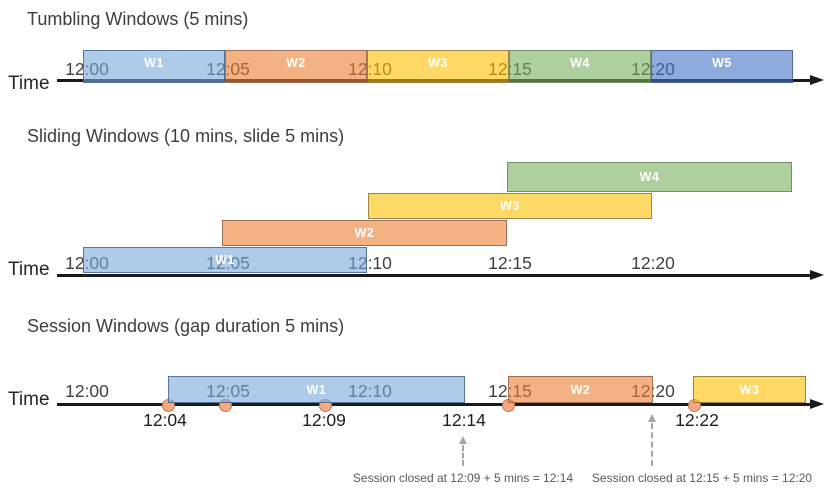 Image resolution: width=829 pixels, height=498 pixels. I want to click on sliding-window-w2: W2, so click(364, 233).